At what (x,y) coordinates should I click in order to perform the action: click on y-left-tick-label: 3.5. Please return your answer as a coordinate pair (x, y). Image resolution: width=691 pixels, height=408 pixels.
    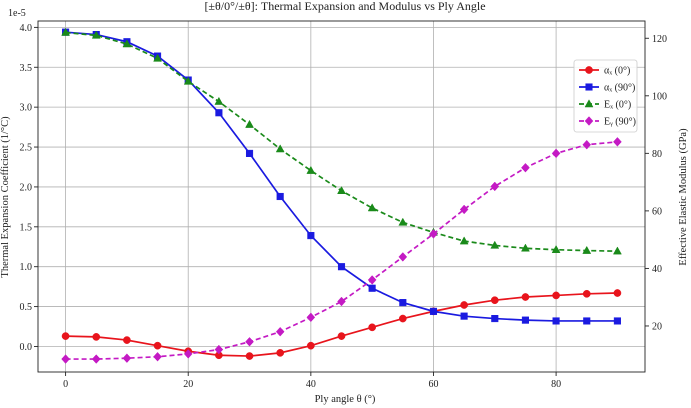
    Looking at the image, I should click on (26, 68).